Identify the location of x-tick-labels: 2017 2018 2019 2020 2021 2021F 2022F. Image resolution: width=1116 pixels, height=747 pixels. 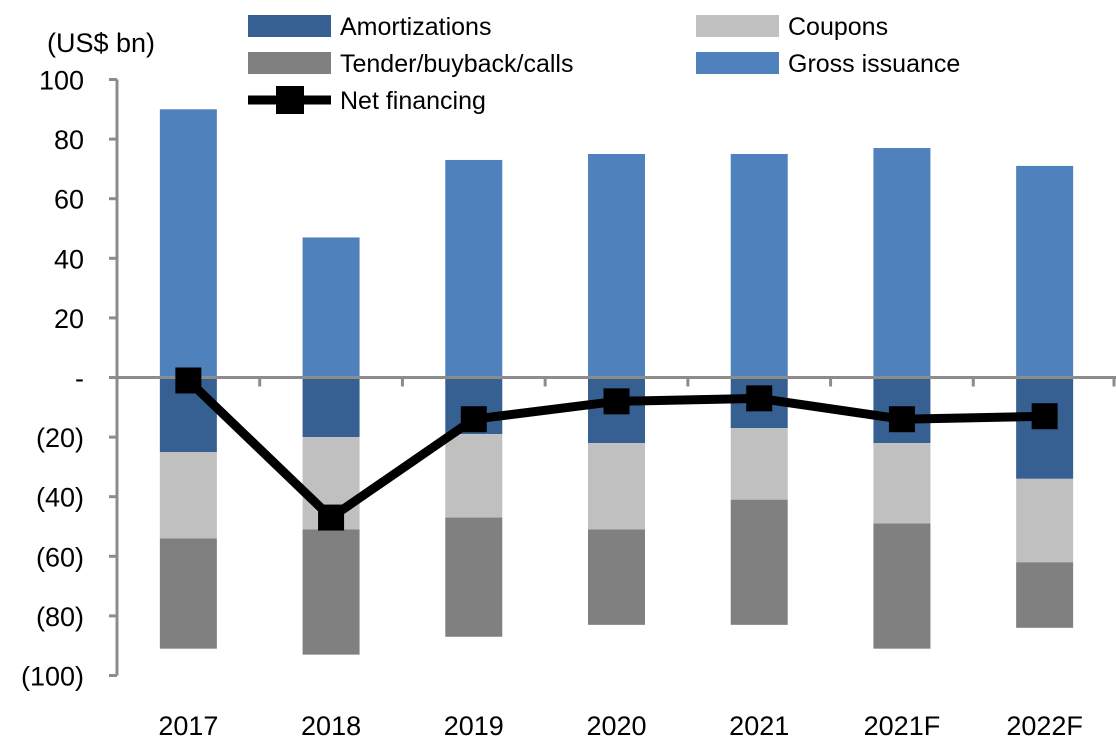
(620, 726).